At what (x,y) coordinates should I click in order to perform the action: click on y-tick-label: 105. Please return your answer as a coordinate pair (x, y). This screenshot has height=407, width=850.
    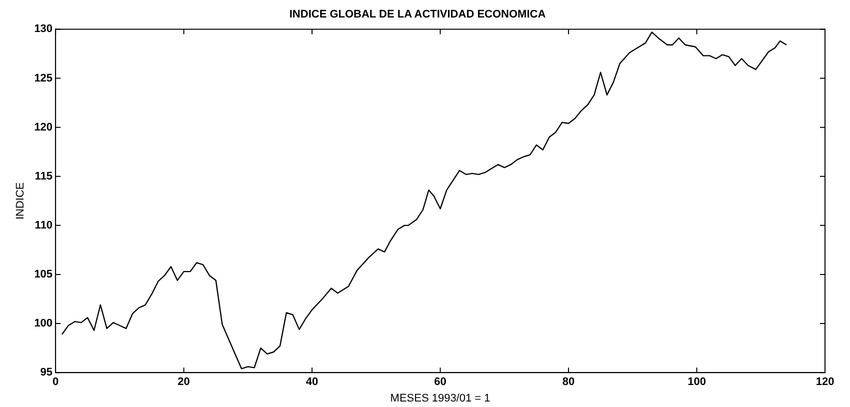
    Looking at the image, I should click on (43, 274).